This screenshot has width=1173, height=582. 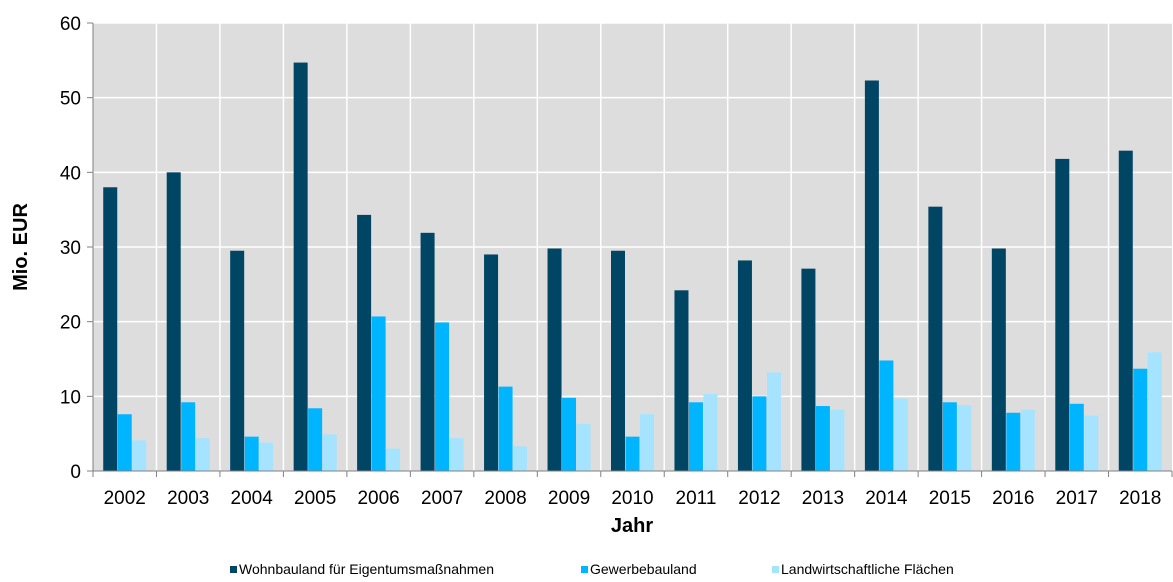 What do you see at coordinates (505, 498) in the screenshot?
I see `x-tick-label: 2008` at bounding box center [505, 498].